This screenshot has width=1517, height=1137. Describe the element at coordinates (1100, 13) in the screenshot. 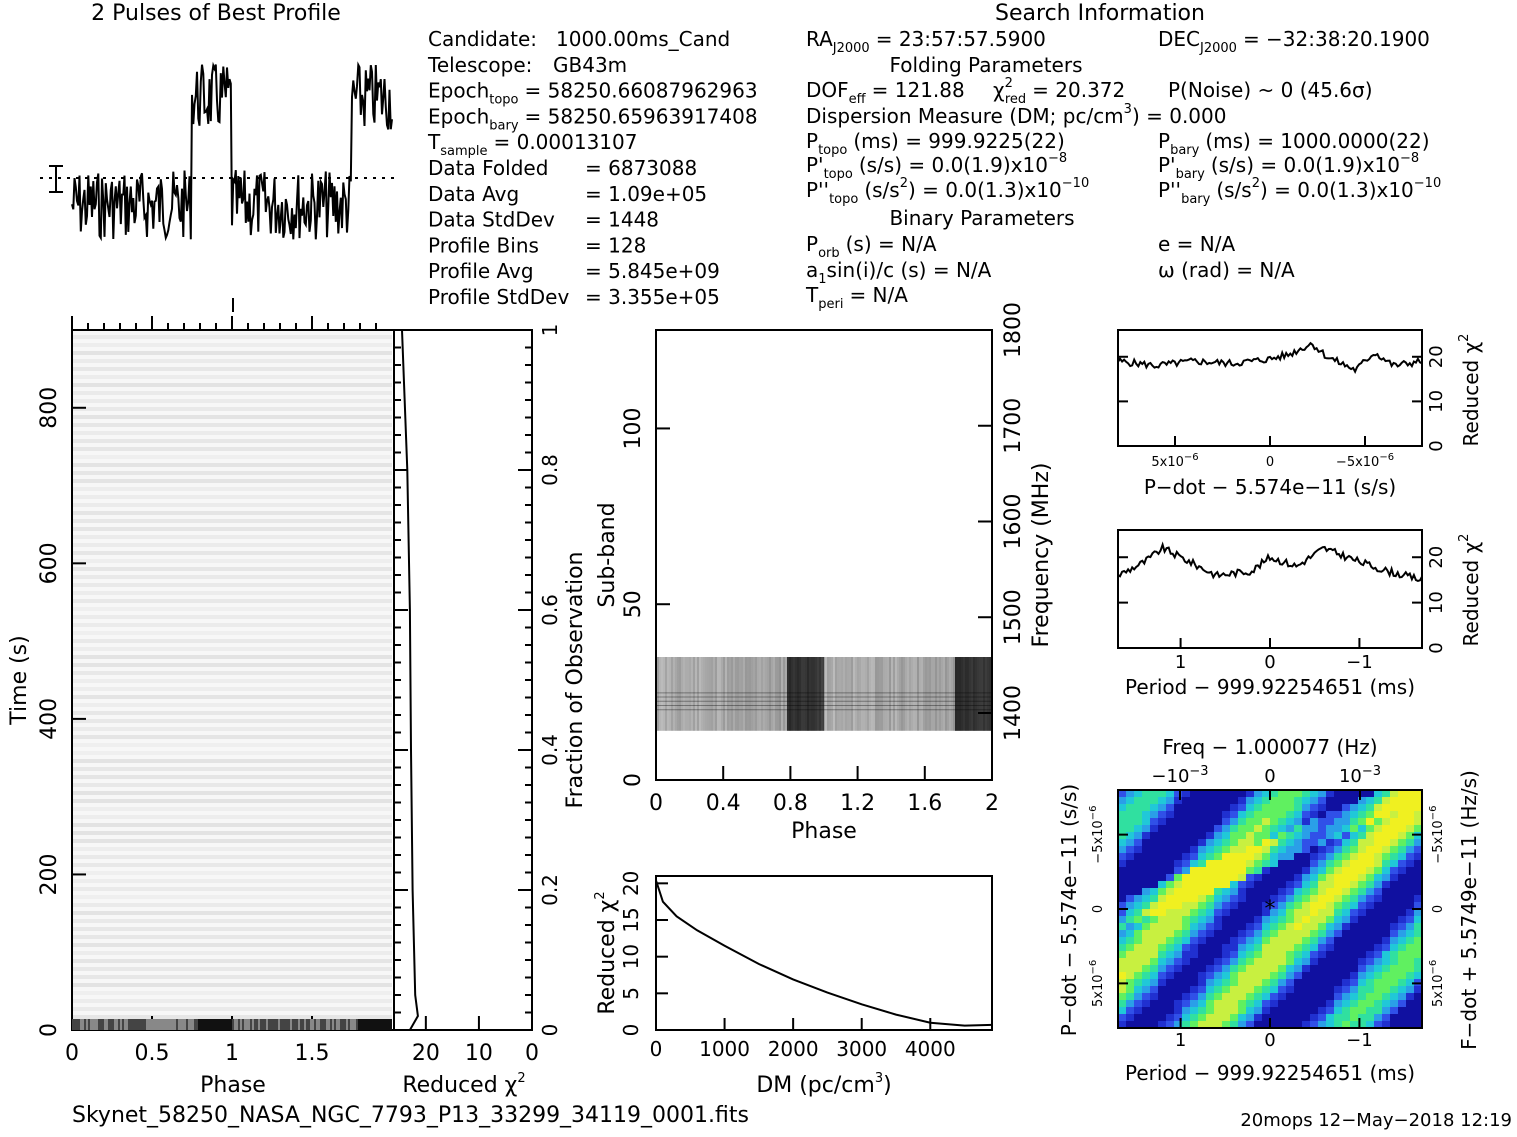

I see `search-title: Search Information` at that location.